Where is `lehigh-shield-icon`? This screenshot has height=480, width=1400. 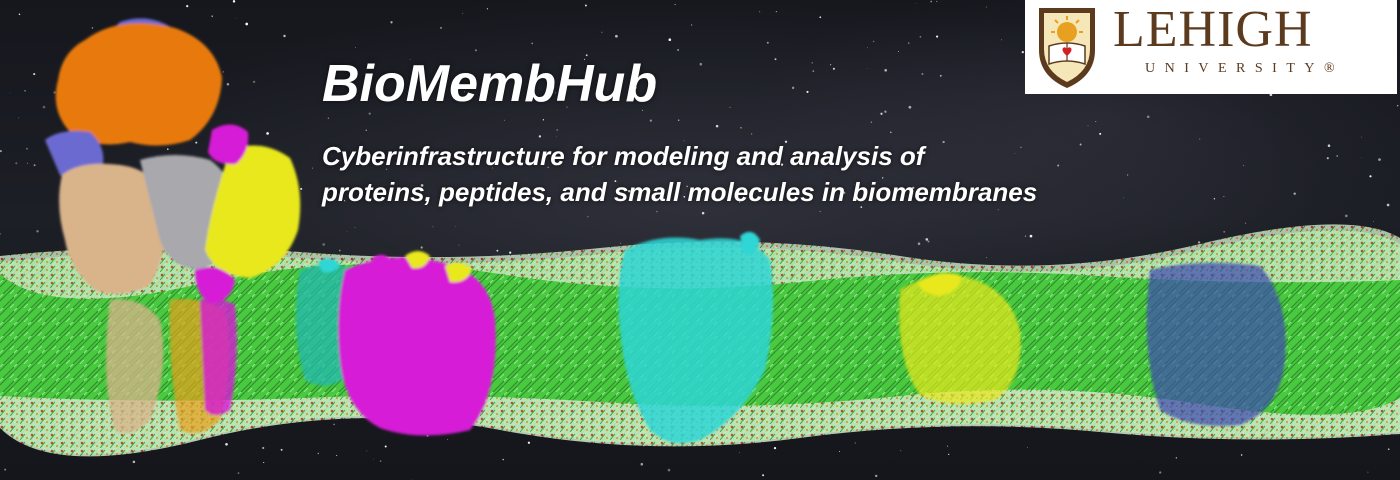 lehigh-shield-icon is located at coordinates (1067, 48).